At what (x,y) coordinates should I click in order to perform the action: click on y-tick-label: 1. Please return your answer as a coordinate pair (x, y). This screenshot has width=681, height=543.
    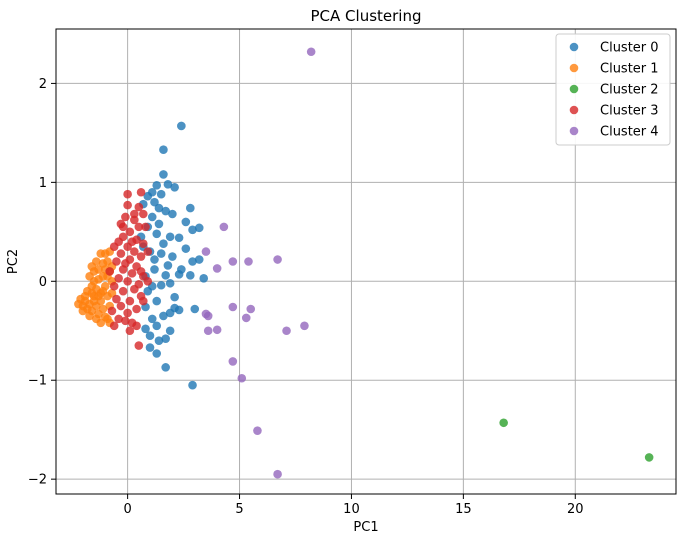
    Looking at the image, I should click on (43, 183).